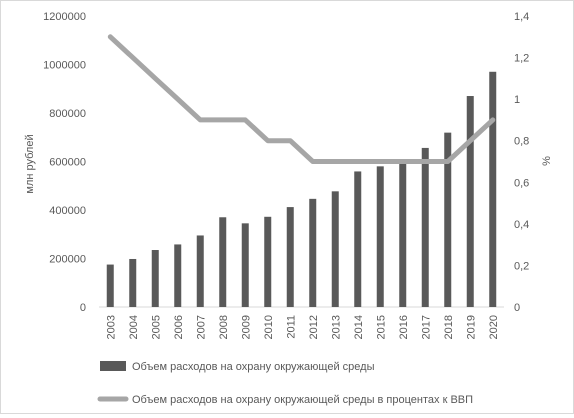  What do you see at coordinates (547, 161) in the screenshot?
I see `y2-axis-label: %` at bounding box center [547, 161].